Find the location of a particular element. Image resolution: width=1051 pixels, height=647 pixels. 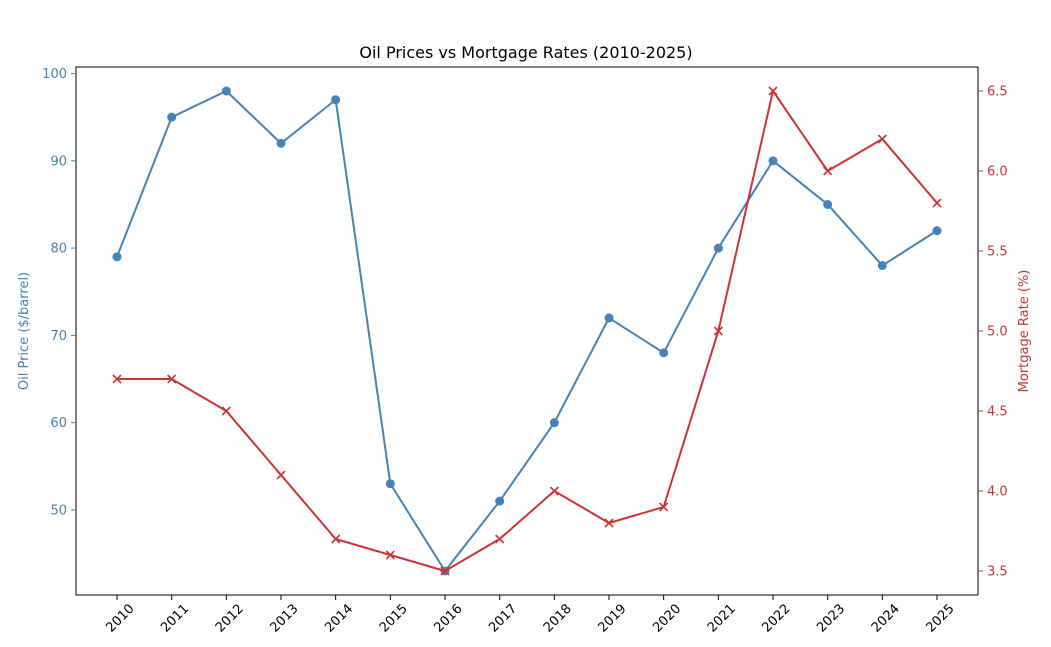

y-right-tick-label: 5.5 is located at coordinates (997, 252).